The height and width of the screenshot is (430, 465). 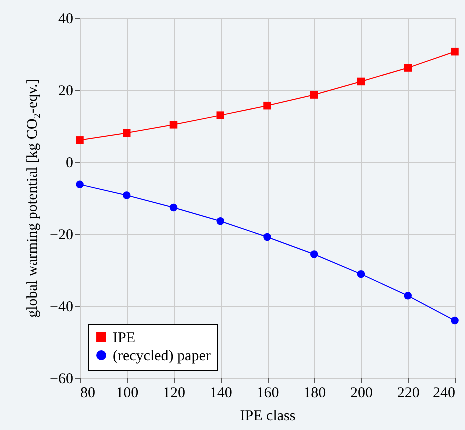 What do you see at coordinates (124, 338) in the screenshot?
I see `legend-label: IPE` at bounding box center [124, 338].